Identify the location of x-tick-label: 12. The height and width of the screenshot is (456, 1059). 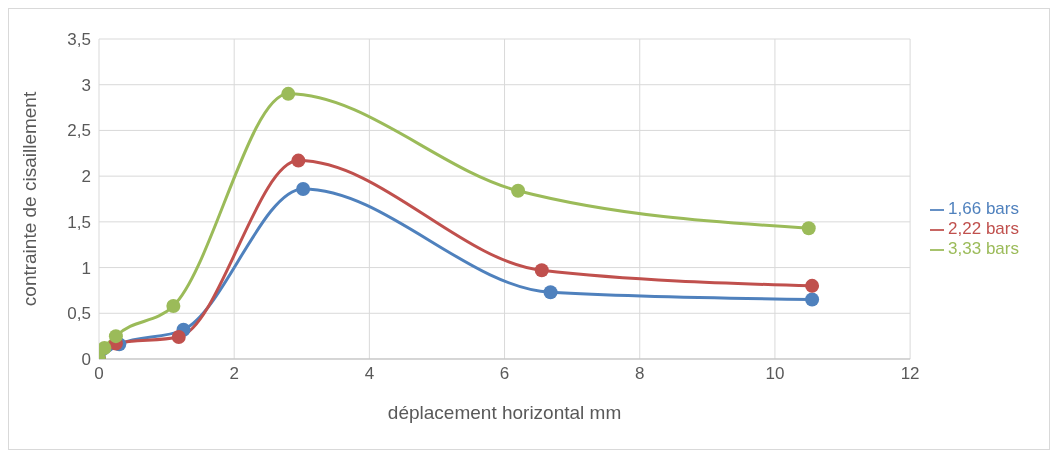
(910, 374).